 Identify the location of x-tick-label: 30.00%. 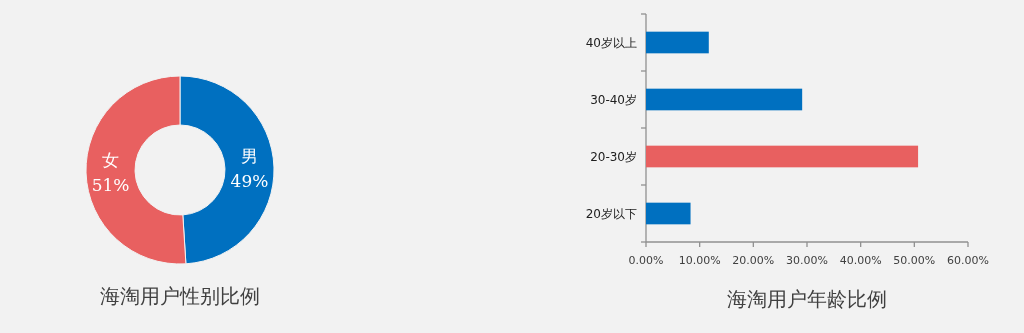
(807, 260).